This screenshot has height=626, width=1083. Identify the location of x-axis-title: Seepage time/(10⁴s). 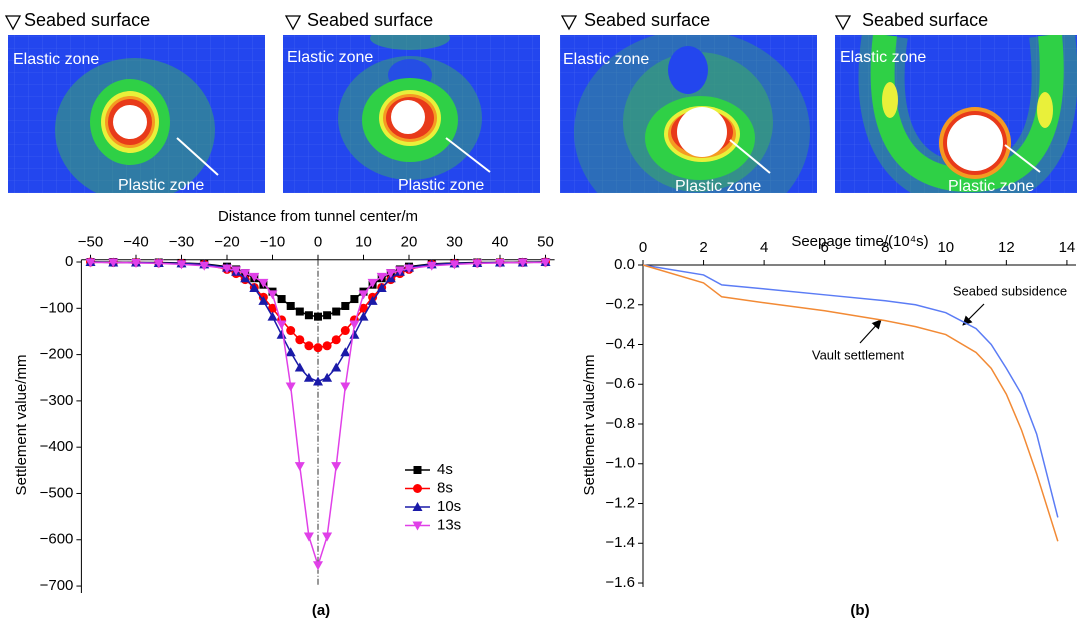
(859, 241).